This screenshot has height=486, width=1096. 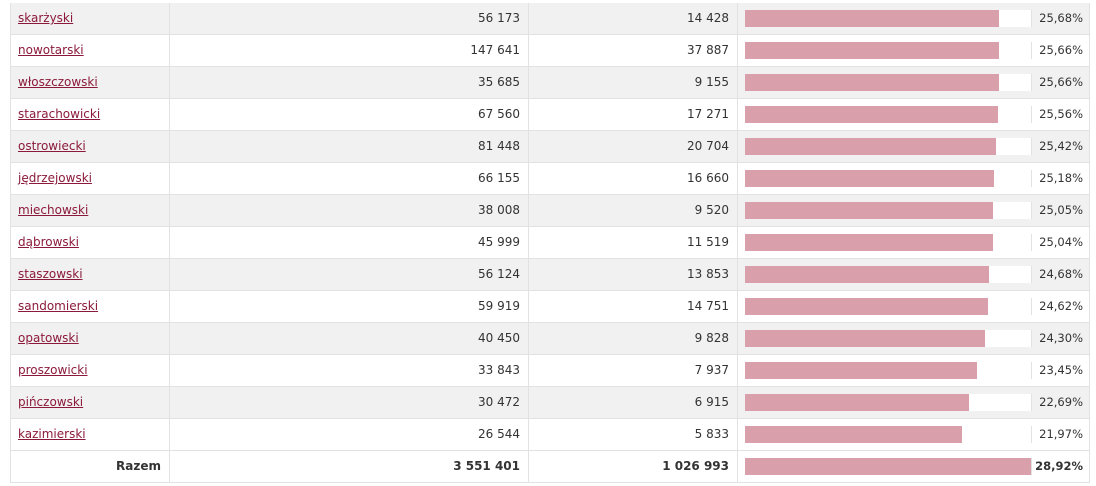 What do you see at coordinates (90, 210) in the screenshot?
I see `name-cell: miechowski` at bounding box center [90, 210].